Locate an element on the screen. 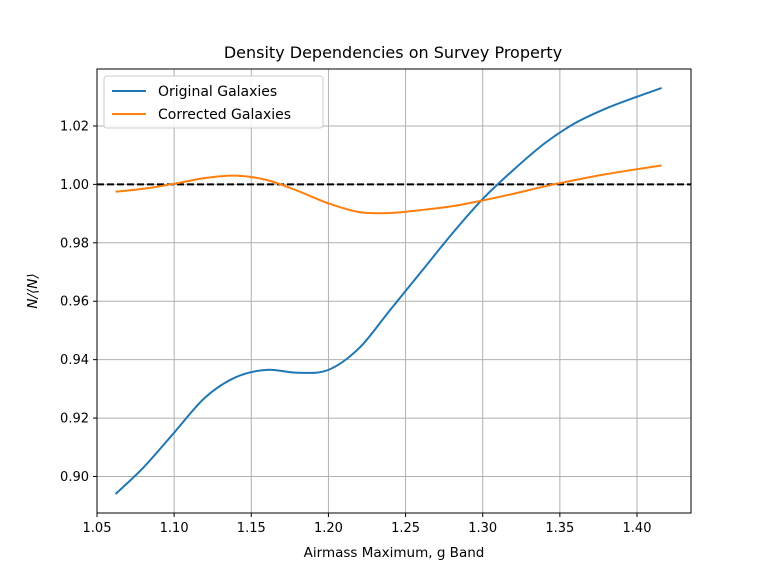  legend: Original Galaxies Corrected Galaxies is located at coordinates (213, 102).